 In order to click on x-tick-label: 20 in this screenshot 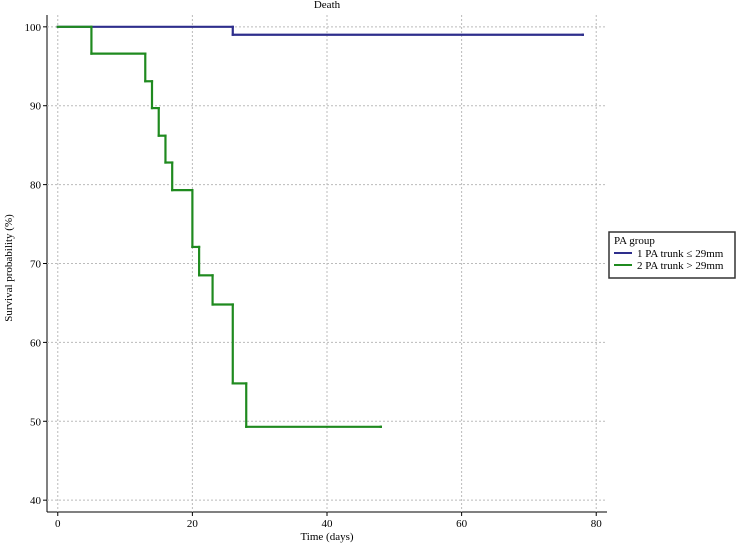, I will do `click(193, 524)`.